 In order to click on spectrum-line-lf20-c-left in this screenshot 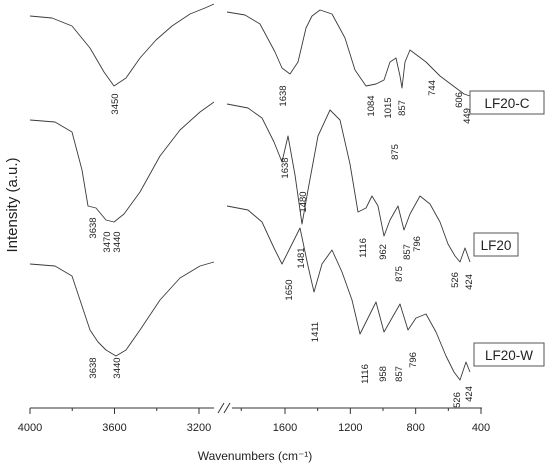, I will do `click(122, 45)`.